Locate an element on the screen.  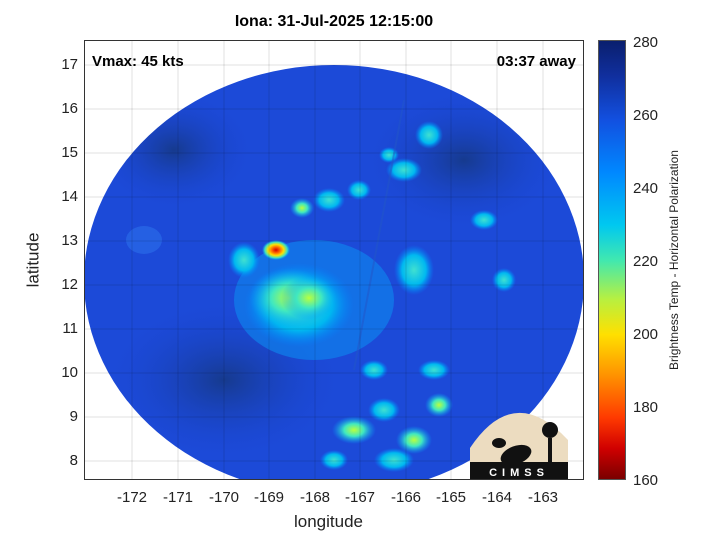
x-tick-label: -170 is located at coordinates (224, 497).